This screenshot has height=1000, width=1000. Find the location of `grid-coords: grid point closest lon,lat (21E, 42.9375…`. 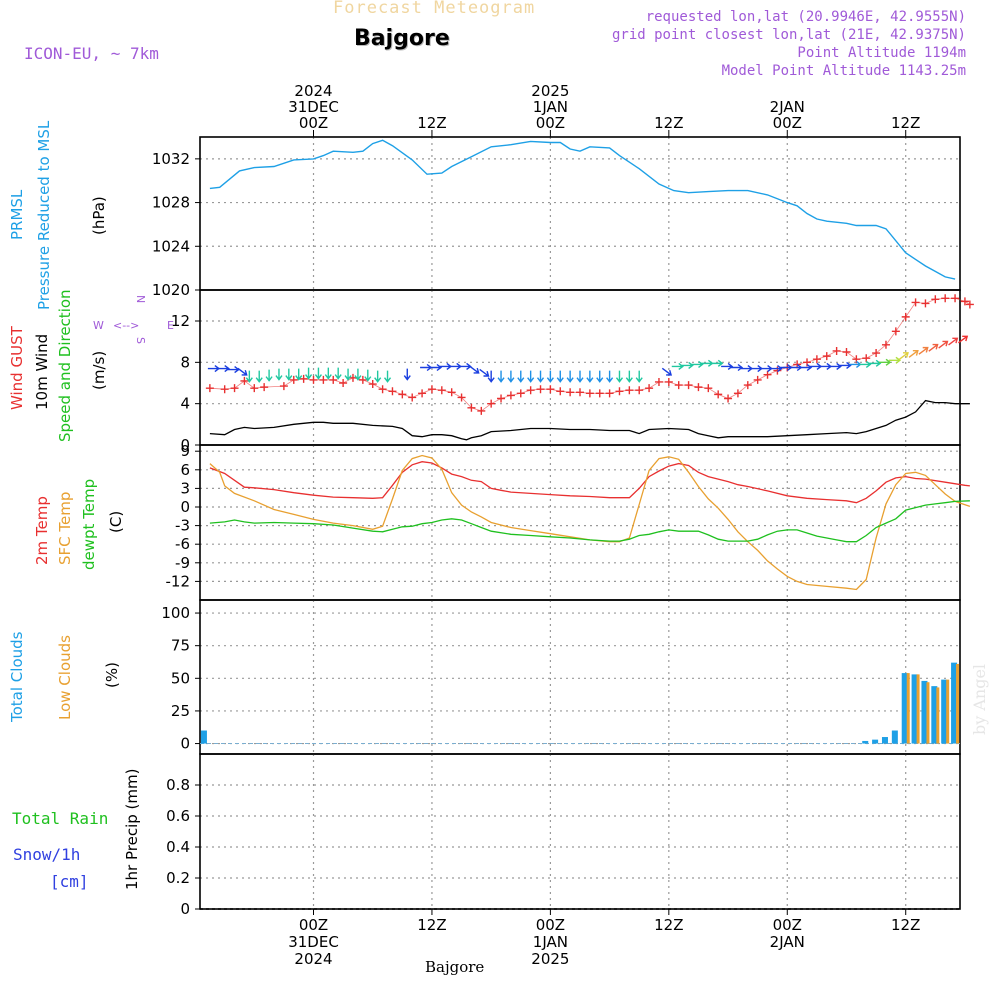

grid-coords: grid point closest lon,lat (21E, 42.9375… is located at coordinates (788, 35).